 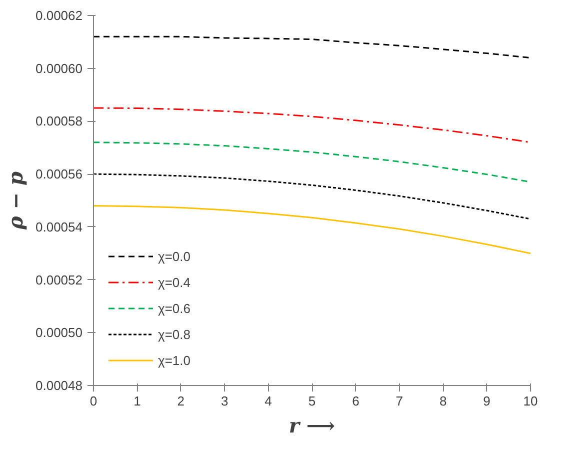 What do you see at coordinates (312, 426) in the screenshot?
I see `x-axis-title: r ⟶` at bounding box center [312, 426].